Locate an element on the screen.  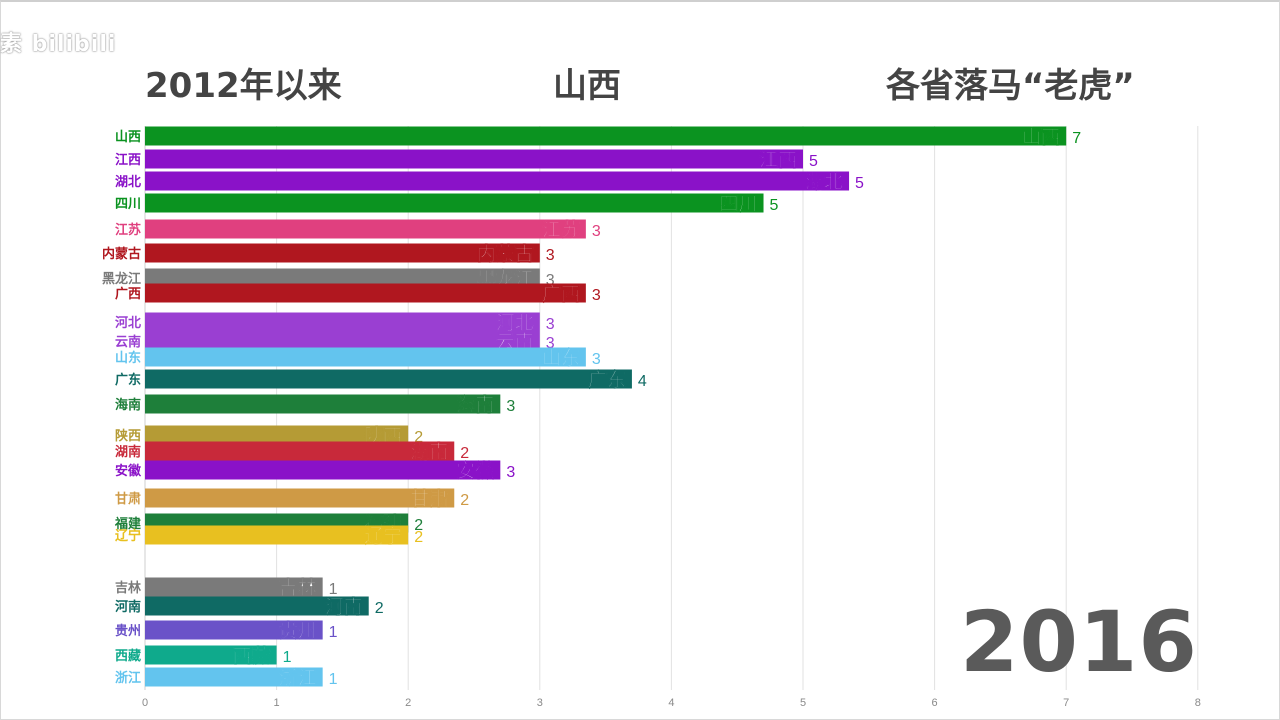
bar-inner-label: 海南 is located at coordinates (475, 404).